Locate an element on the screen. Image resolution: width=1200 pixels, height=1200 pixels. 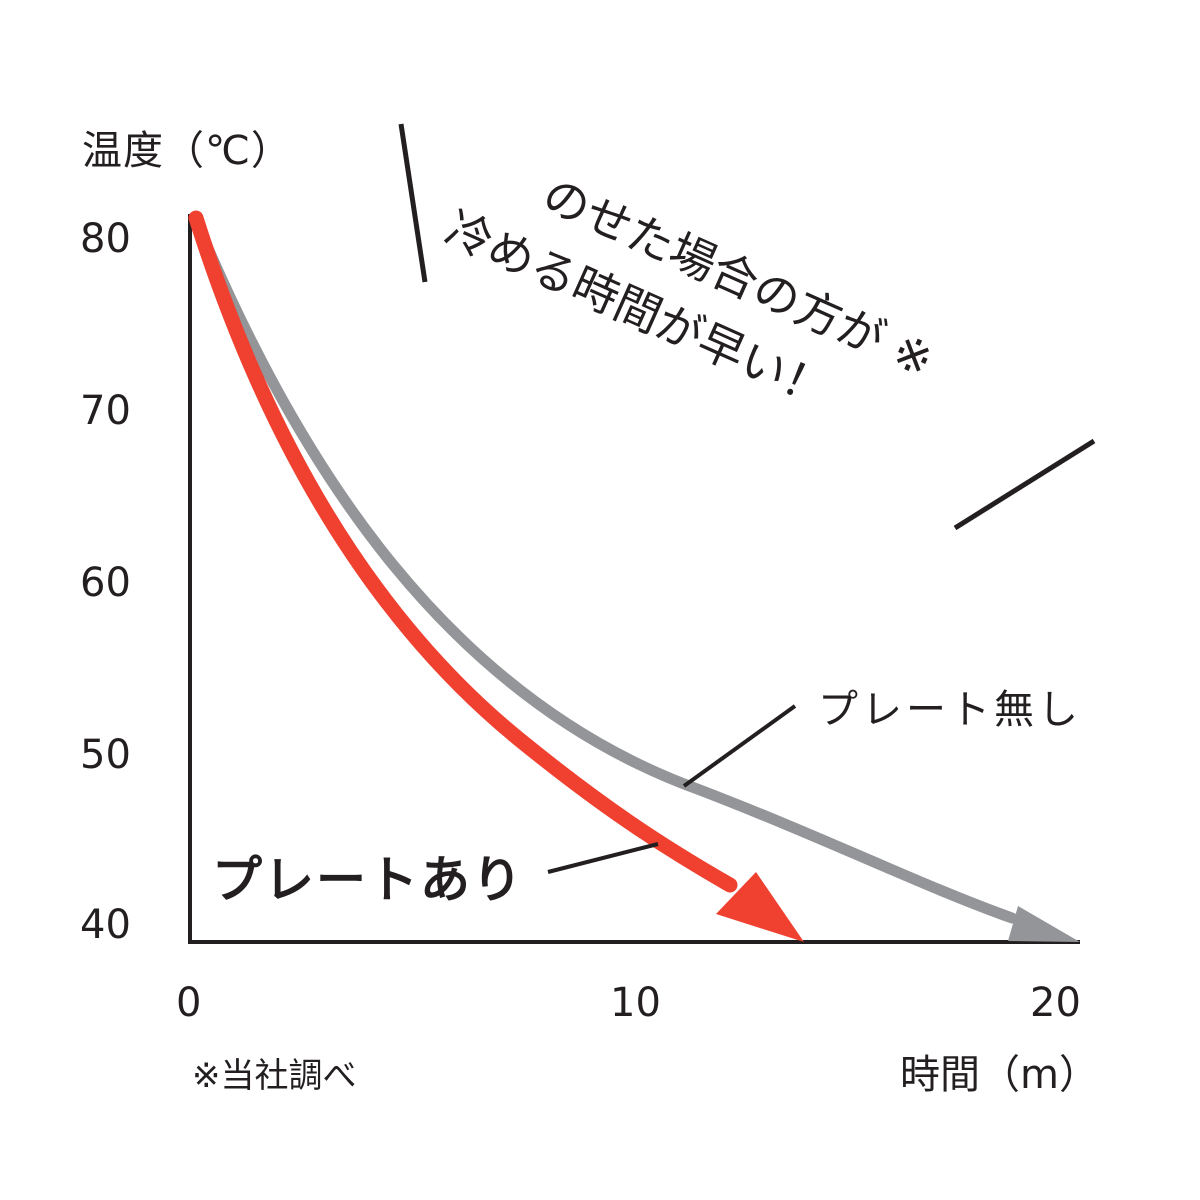
y-axis-label: 温度（℃） is located at coordinates (187, 151).